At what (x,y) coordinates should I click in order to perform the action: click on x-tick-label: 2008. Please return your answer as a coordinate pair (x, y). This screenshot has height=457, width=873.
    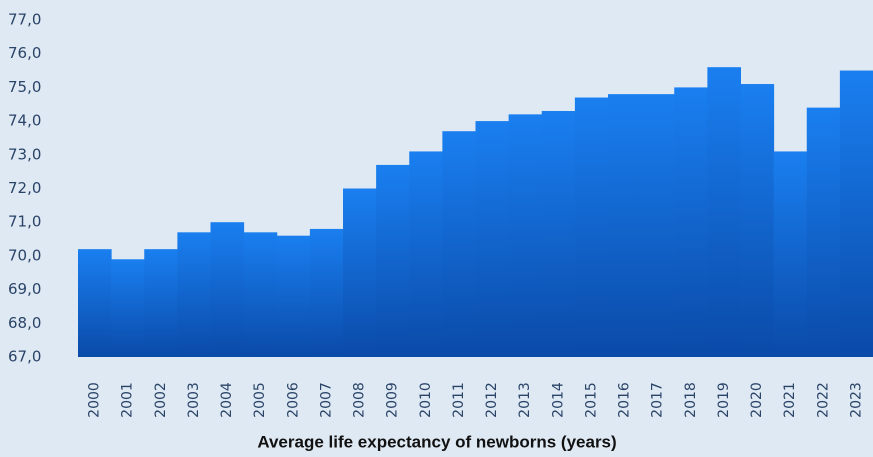
    Looking at the image, I should click on (360, 400).